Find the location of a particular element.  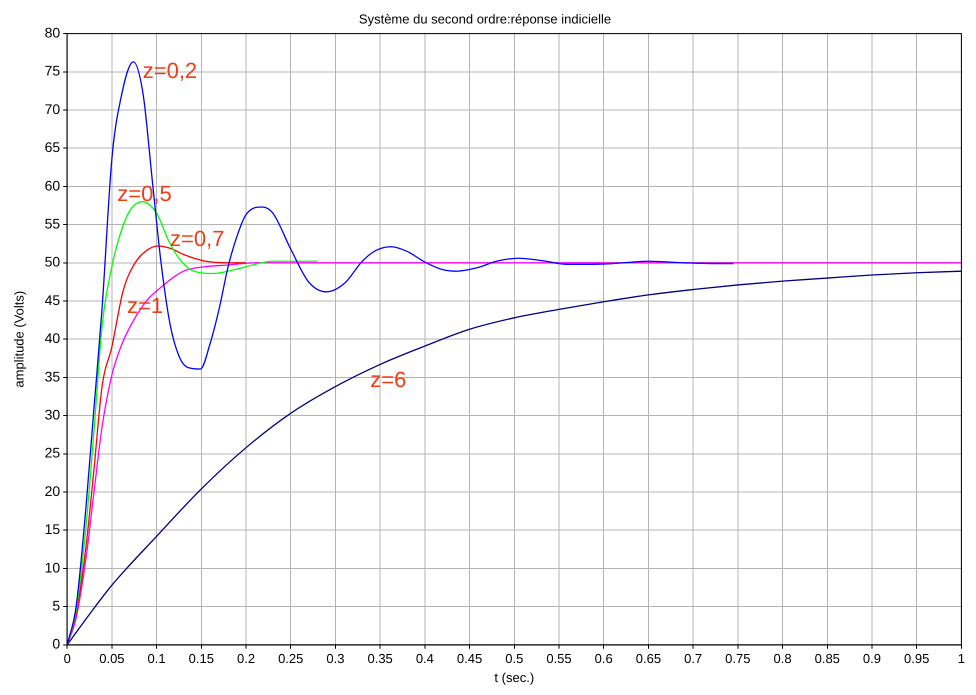

y-tick-label: 75 is located at coordinates (52, 70).